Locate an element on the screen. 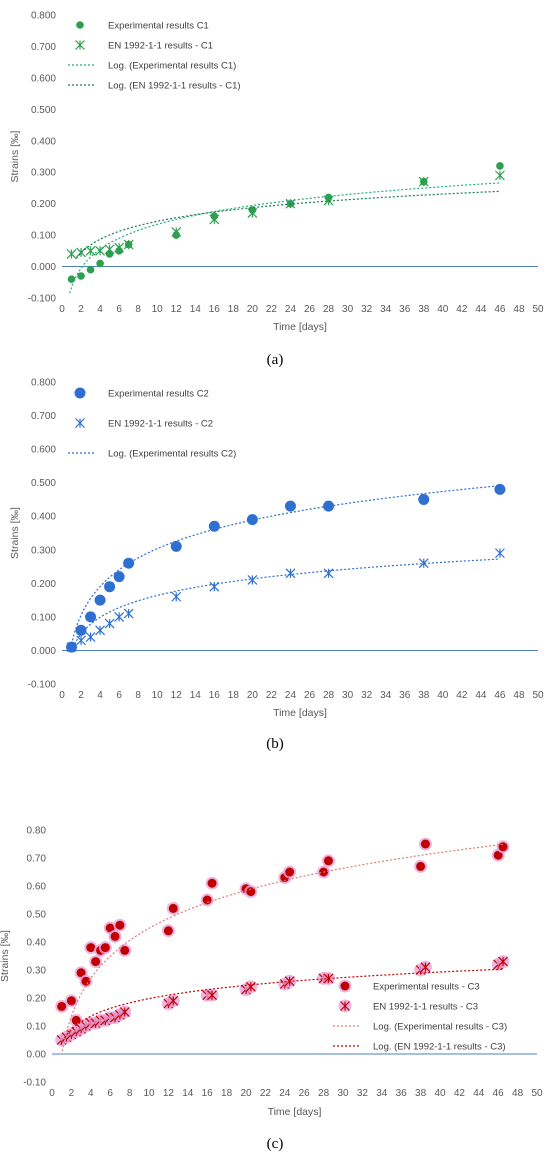 The width and height of the screenshot is (550, 1159). y-tick-label: 0.40 is located at coordinates (37, 943).